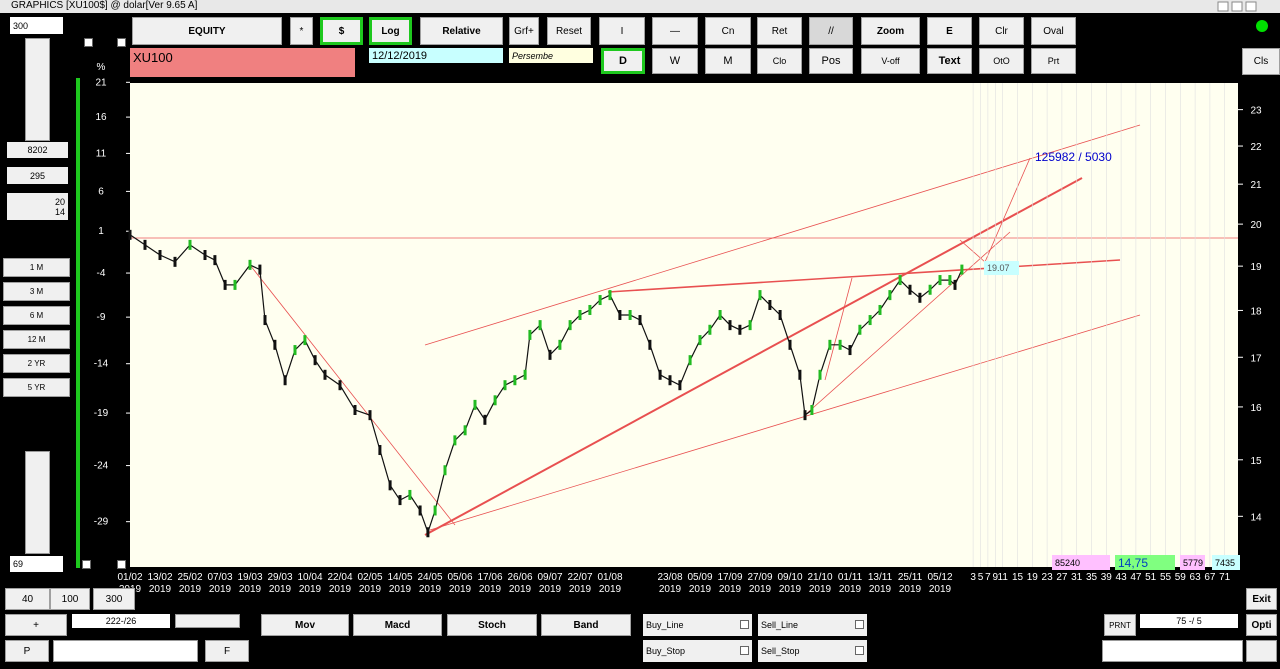  What do you see at coordinates (1001, 61) in the screenshot?
I see `button: OtO` at bounding box center [1001, 61].